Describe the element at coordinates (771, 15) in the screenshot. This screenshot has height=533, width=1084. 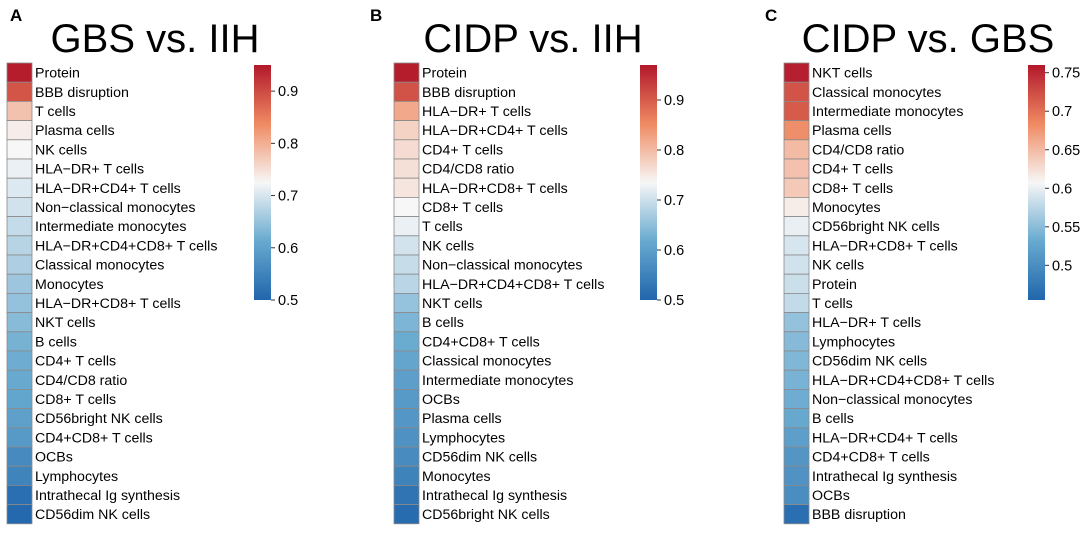
I see `panel-label: C` at that location.